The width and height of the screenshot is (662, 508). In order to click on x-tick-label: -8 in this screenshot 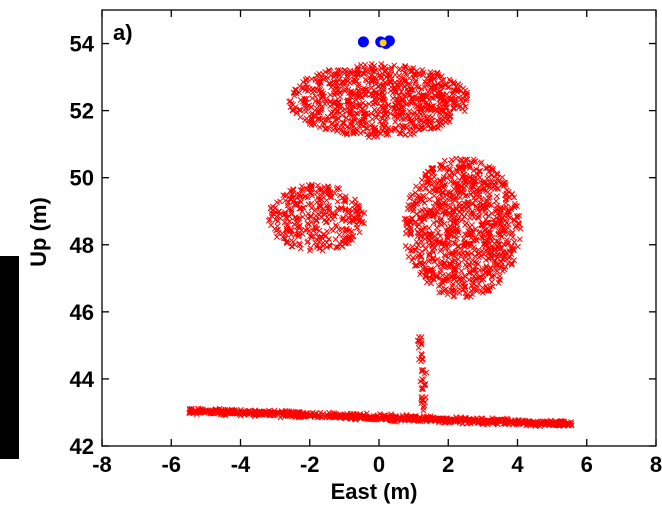, I will do `click(102, 464)`.